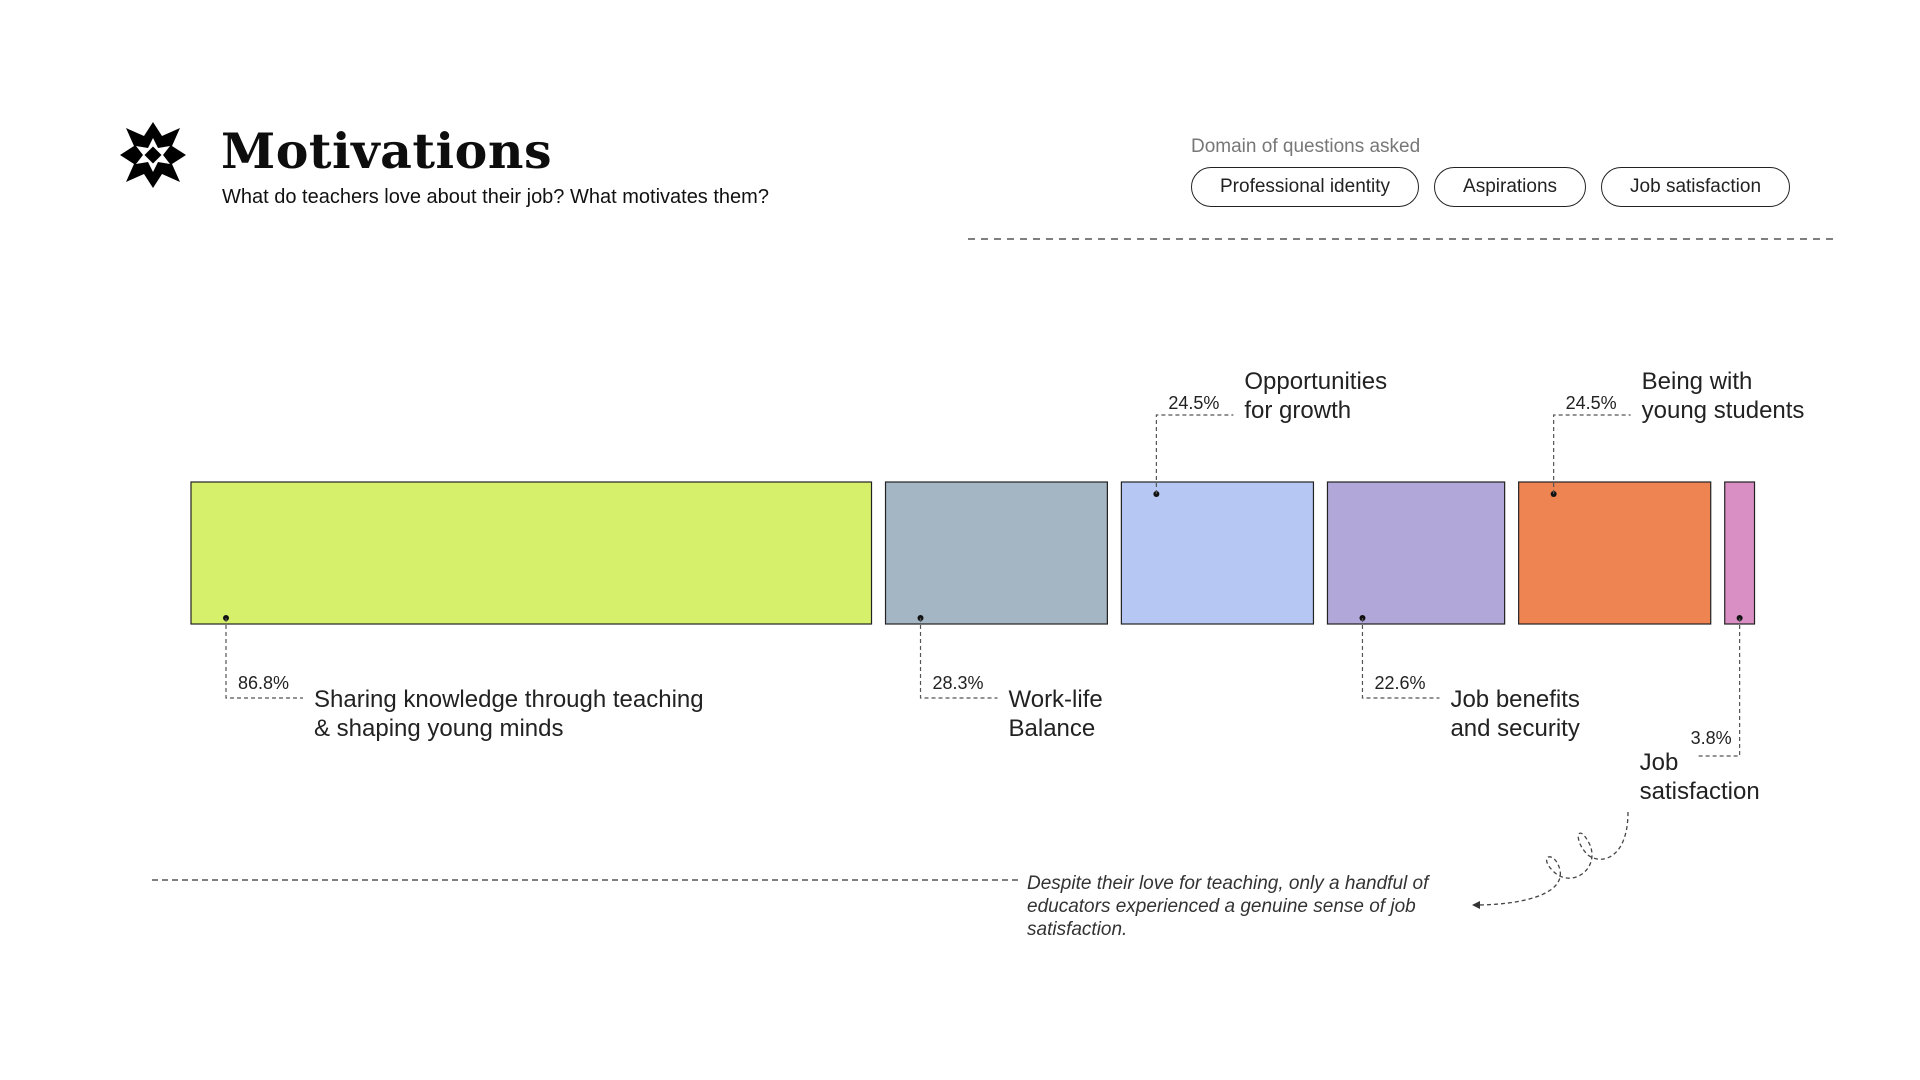 Image resolution: width=1920 pixels, height=1080 pixels. What do you see at coordinates (958, 683) in the screenshot?
I see `value-label-2: 28.3%` at bounding box center [958, 683].